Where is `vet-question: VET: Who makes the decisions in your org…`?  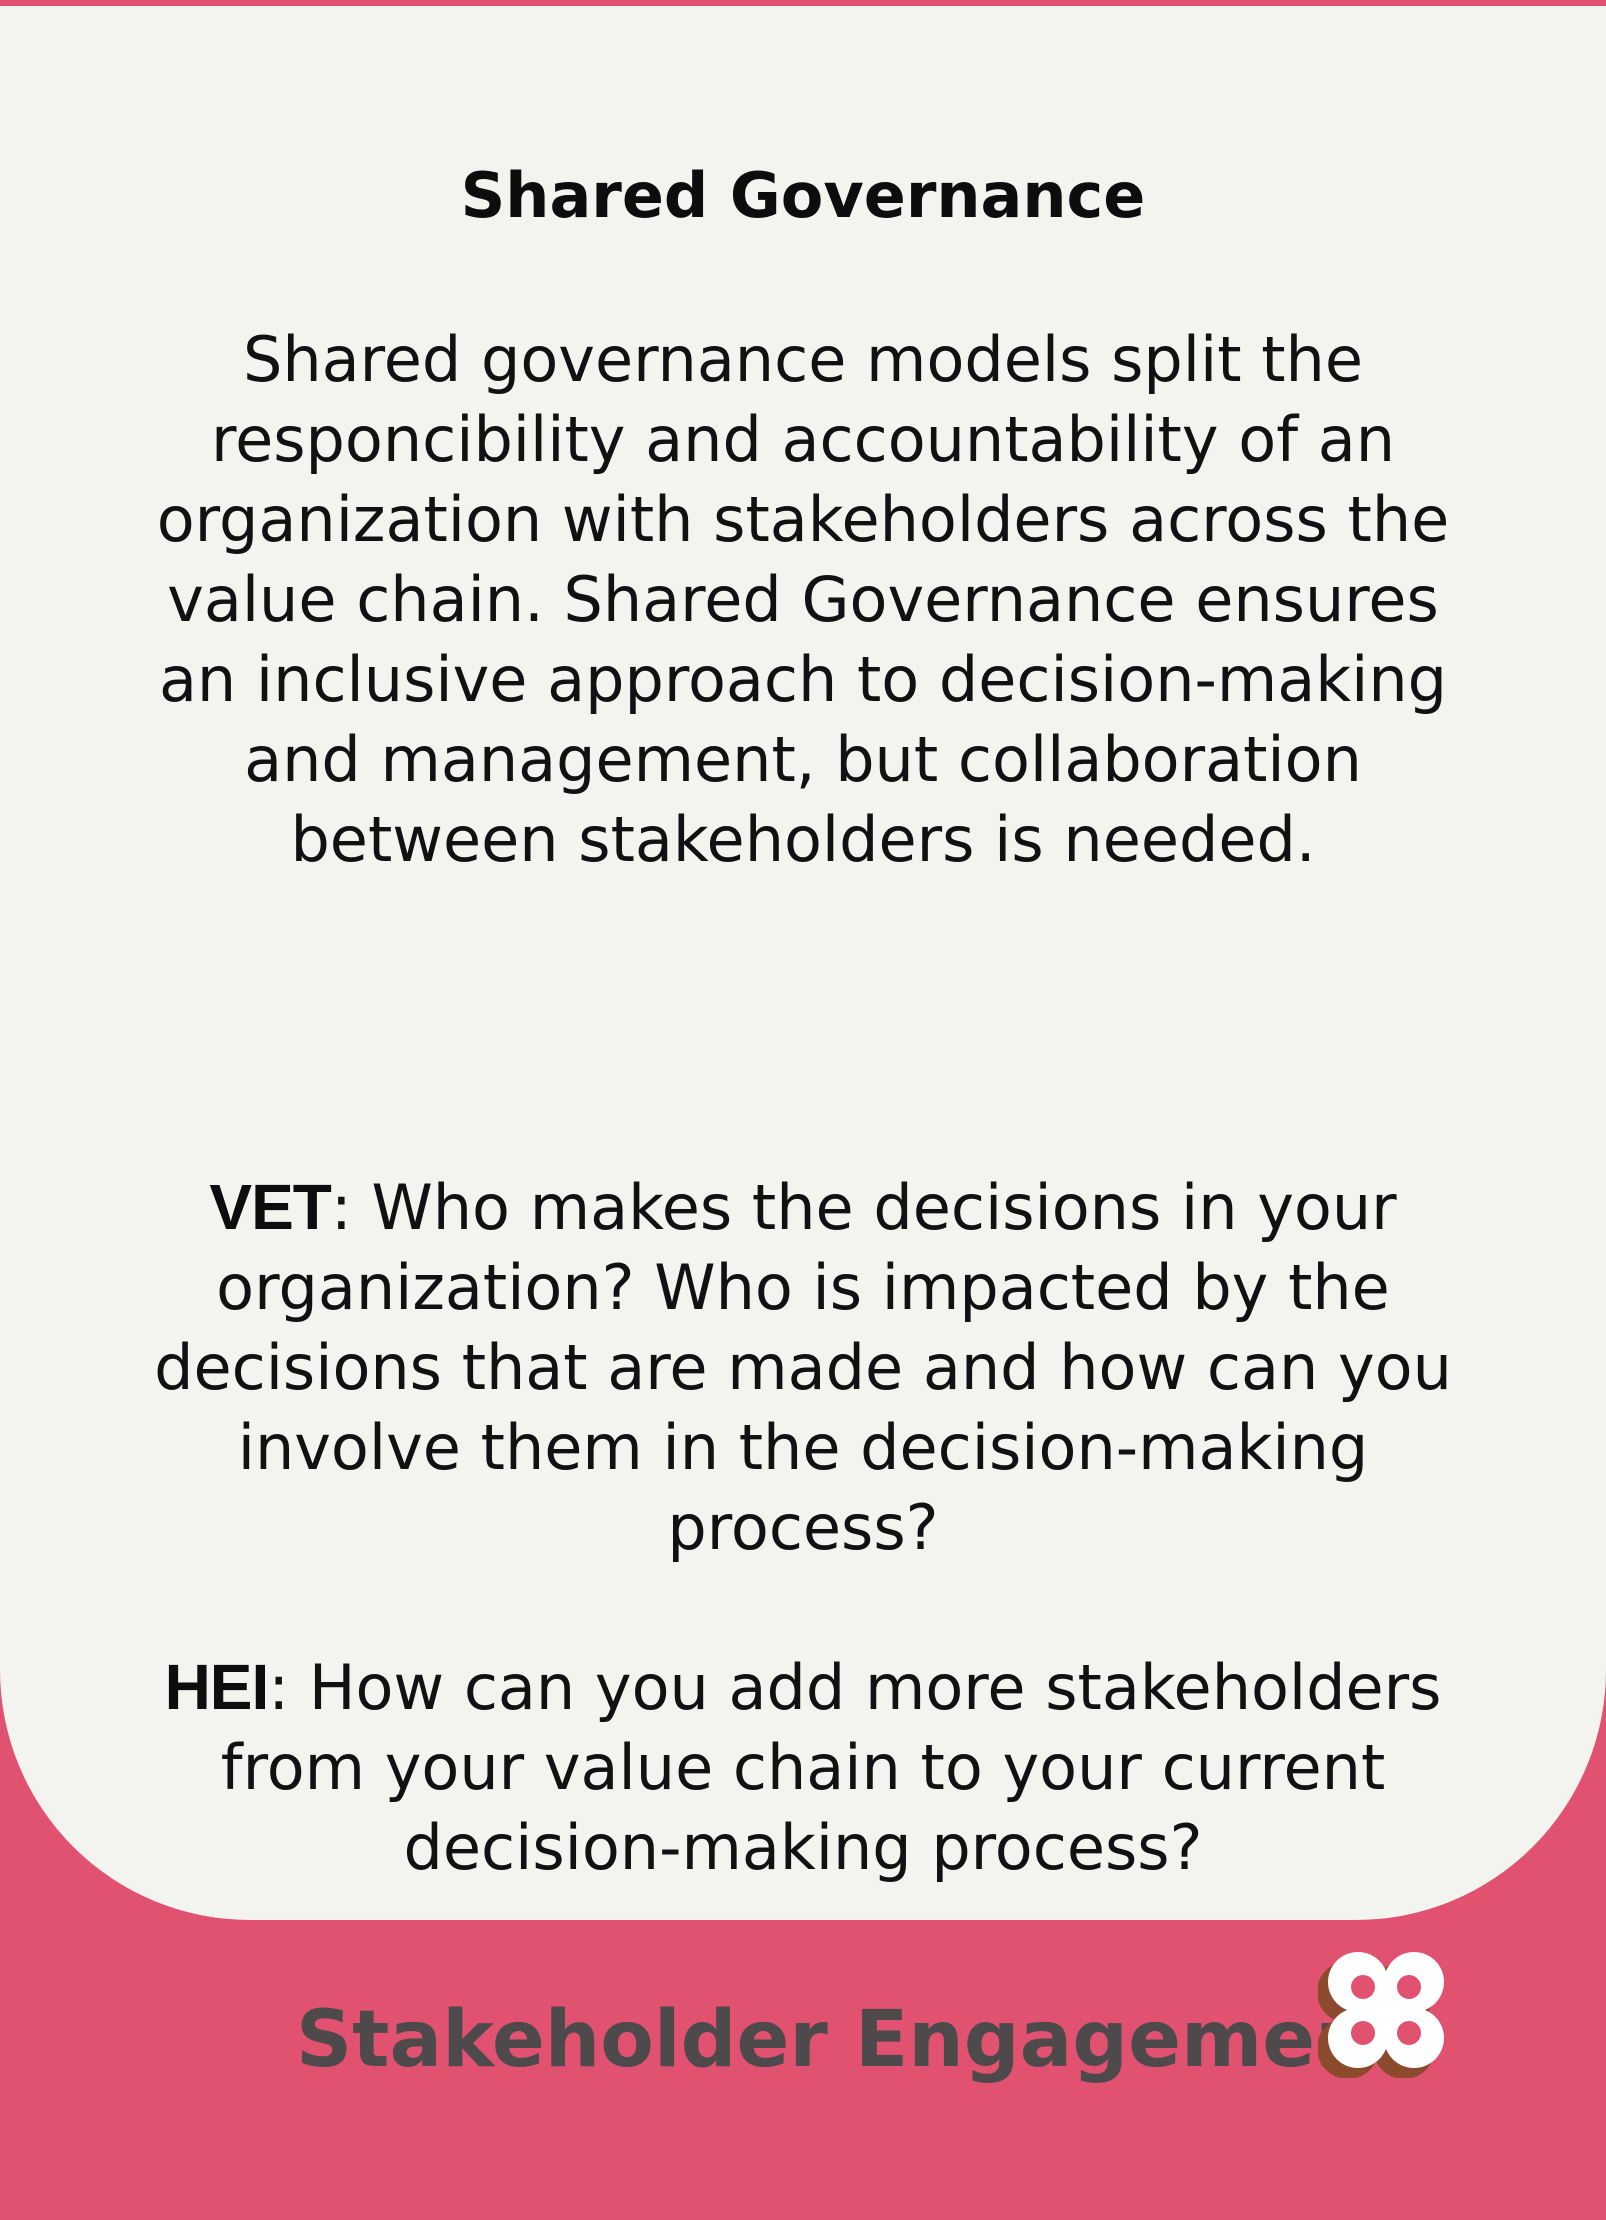 vet-question: VET: Who makes the decisions in your org… is located at coordinates (803, 1367).